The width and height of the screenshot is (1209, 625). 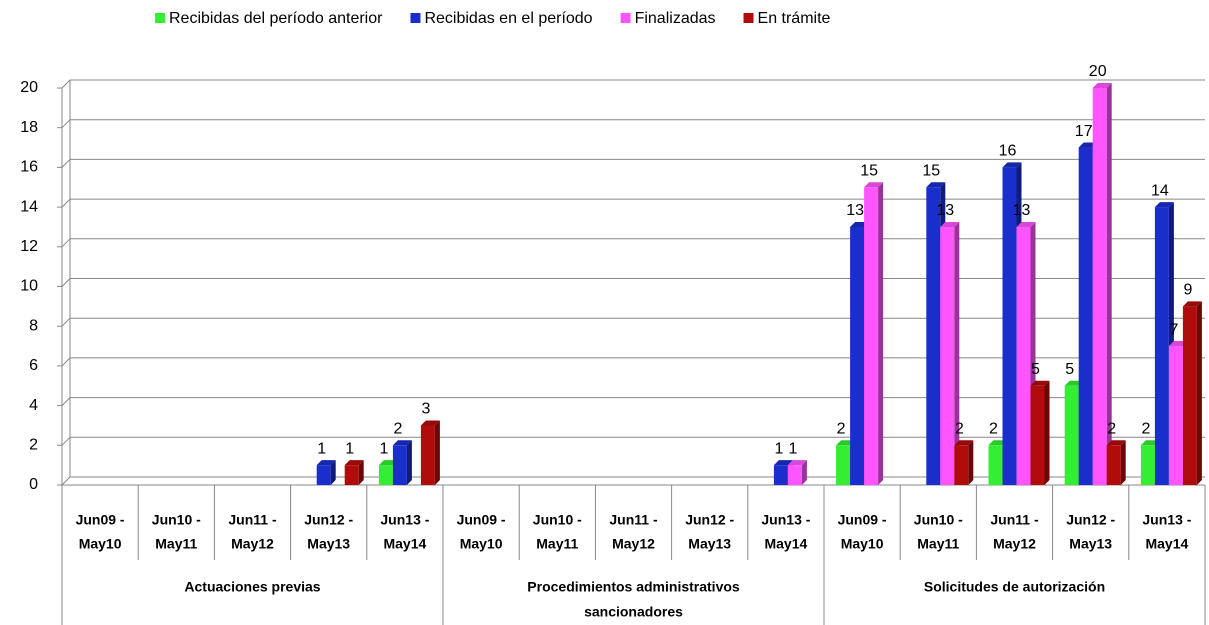 I want to click on value-label: 7, so click(x=1173, y=329).